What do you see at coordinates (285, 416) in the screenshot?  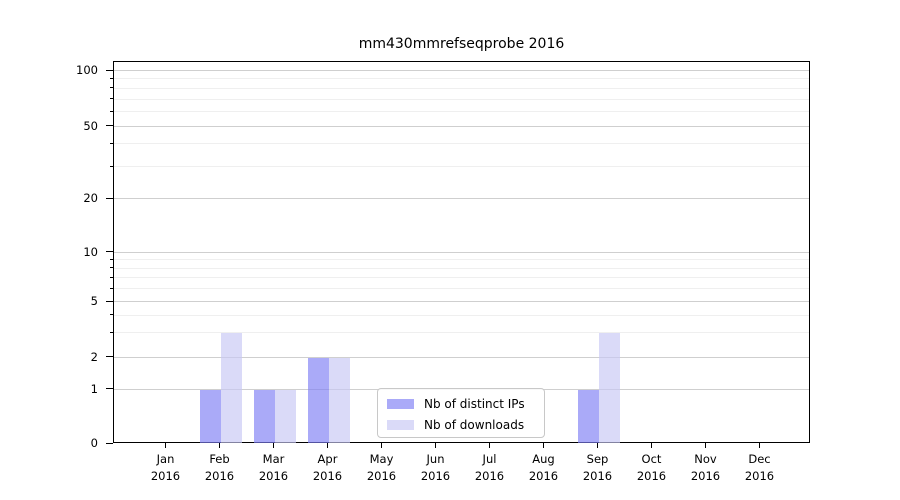 I see `bar-downloads-mar` at bounding box center [285, 416].